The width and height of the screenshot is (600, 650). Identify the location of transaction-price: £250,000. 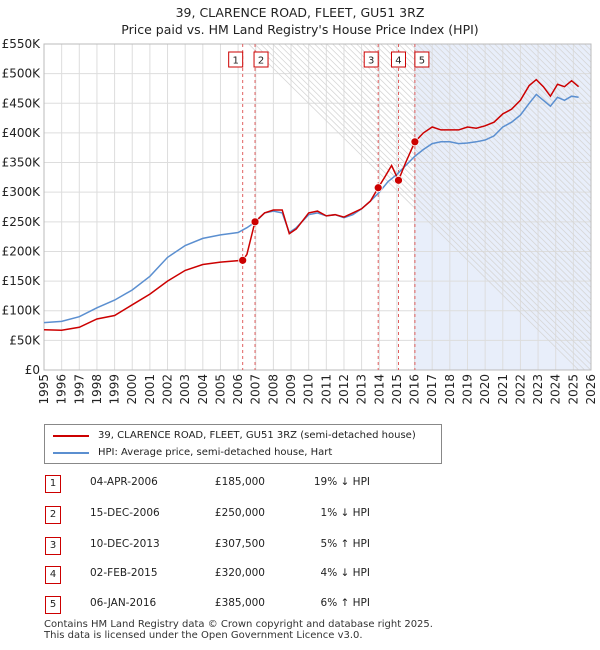
(239, 513).